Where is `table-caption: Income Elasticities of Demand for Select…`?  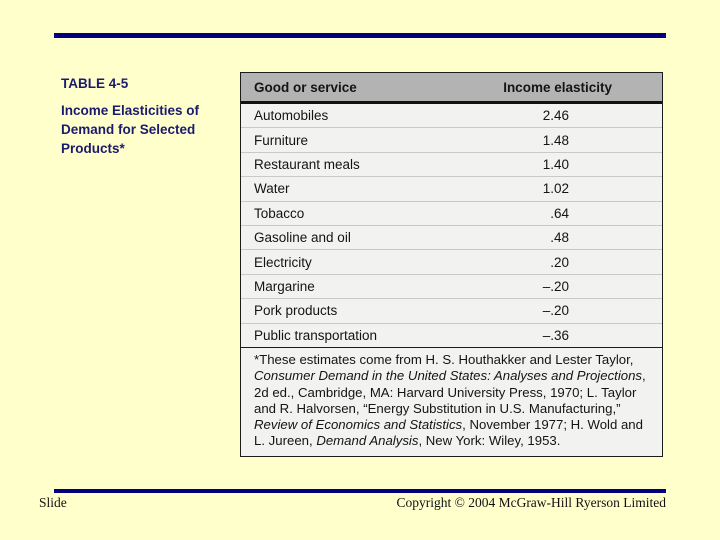
table-caption: Income Elasticities of Demand for Select… is located at coordinates (130, 129).